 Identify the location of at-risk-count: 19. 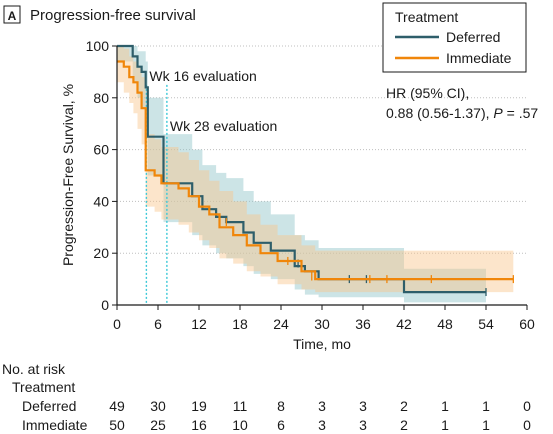
(199, 406).